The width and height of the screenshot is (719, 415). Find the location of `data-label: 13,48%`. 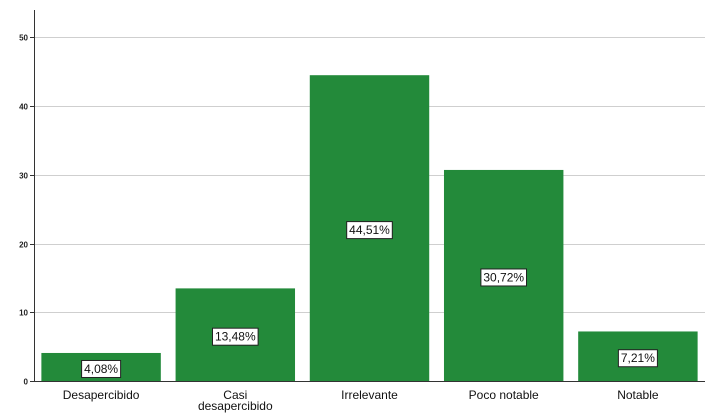

data-label: 13,48% is located at coordinates (235, 337).